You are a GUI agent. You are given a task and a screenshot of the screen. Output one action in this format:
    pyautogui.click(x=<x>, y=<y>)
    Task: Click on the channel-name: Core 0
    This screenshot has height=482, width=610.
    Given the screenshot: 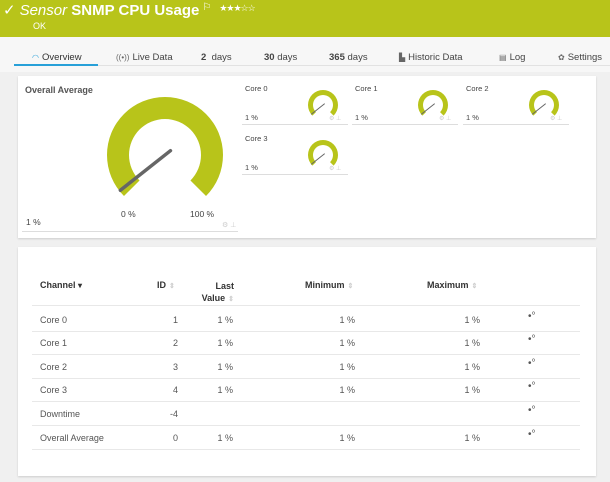 What is the action you would take?
    pyautogui.click(x=54, y=320)
    